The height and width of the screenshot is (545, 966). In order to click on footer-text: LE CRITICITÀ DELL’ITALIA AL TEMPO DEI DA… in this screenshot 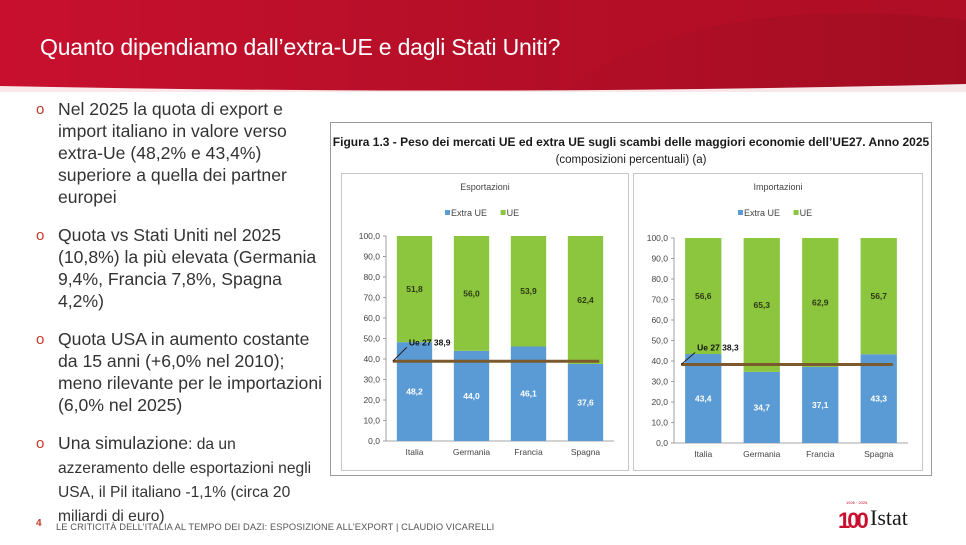, I will do `click(275, 527)`.